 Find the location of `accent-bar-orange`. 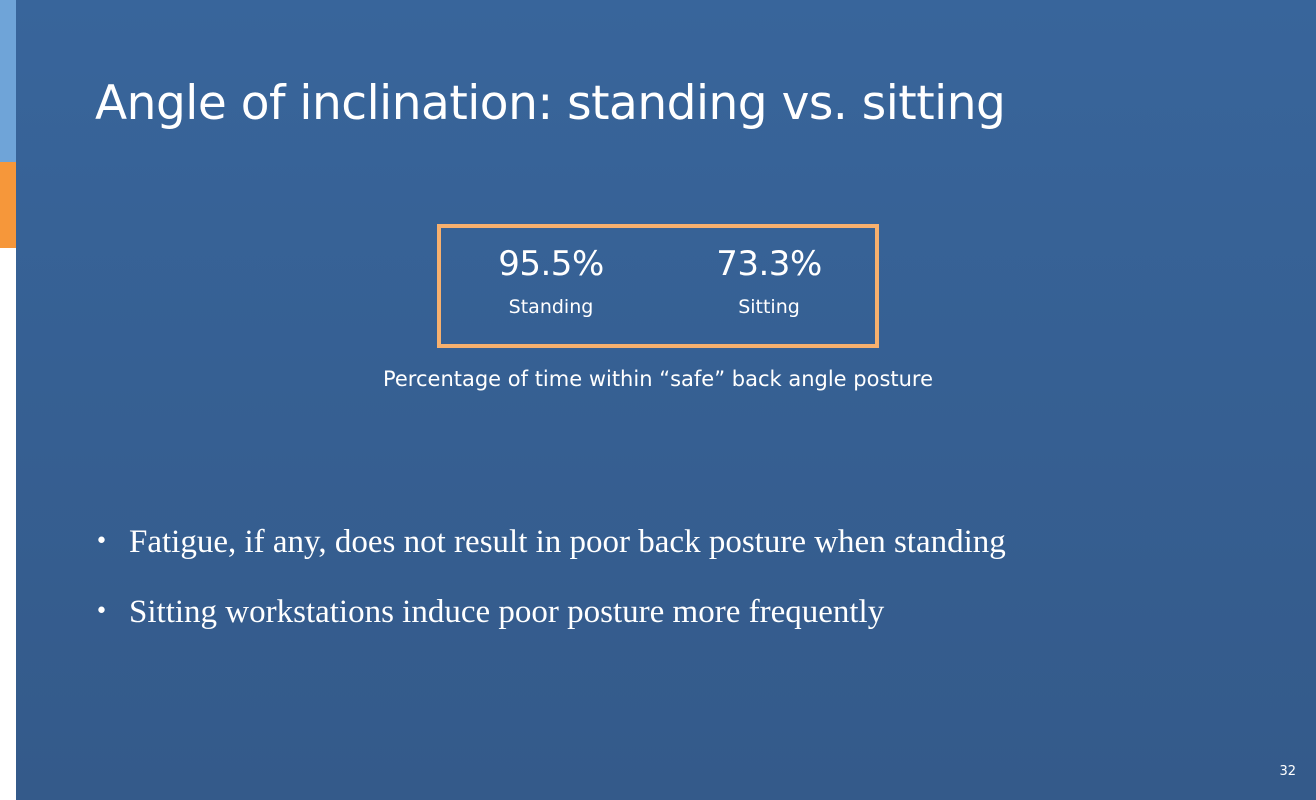

accent-bar-orange is located at coordinates (8, 205).